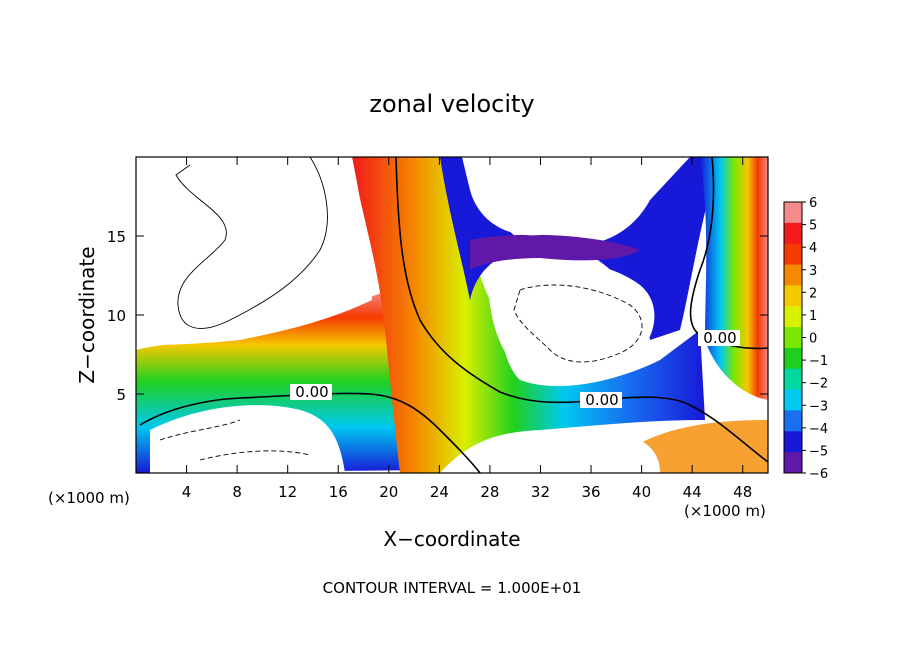 This screenshot has height=654, width=904. What do you see at coordinates (578, 323) in the screenshot?
I see `contour-negative-center` at bounding box center [578, 323].